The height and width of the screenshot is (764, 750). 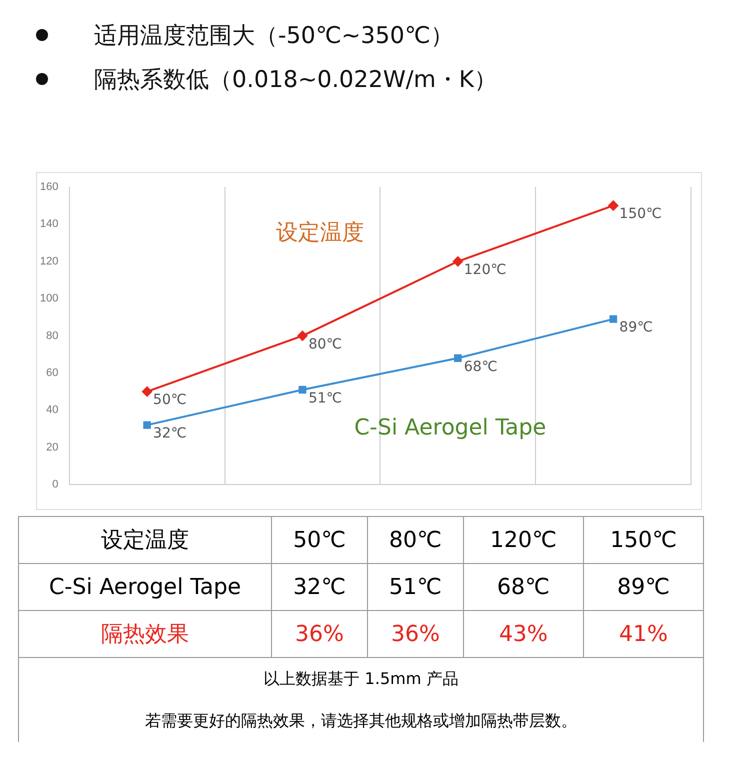 I want to click on chart-title: 适用温度范围大（-50℃~350℃）, so click(x=274, y=36).